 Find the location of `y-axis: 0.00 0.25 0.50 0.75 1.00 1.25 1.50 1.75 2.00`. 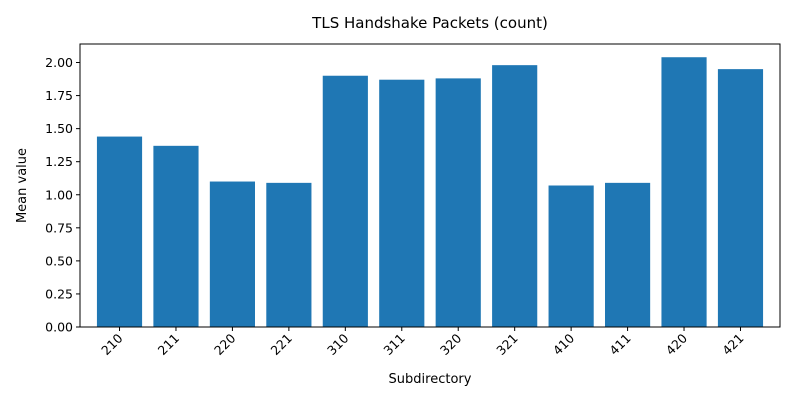

y-axis: 0.00 0.25 0.50 0.75 1.00 1.25 1.50 1.75 2.00 is located at coordinates (62, 195).